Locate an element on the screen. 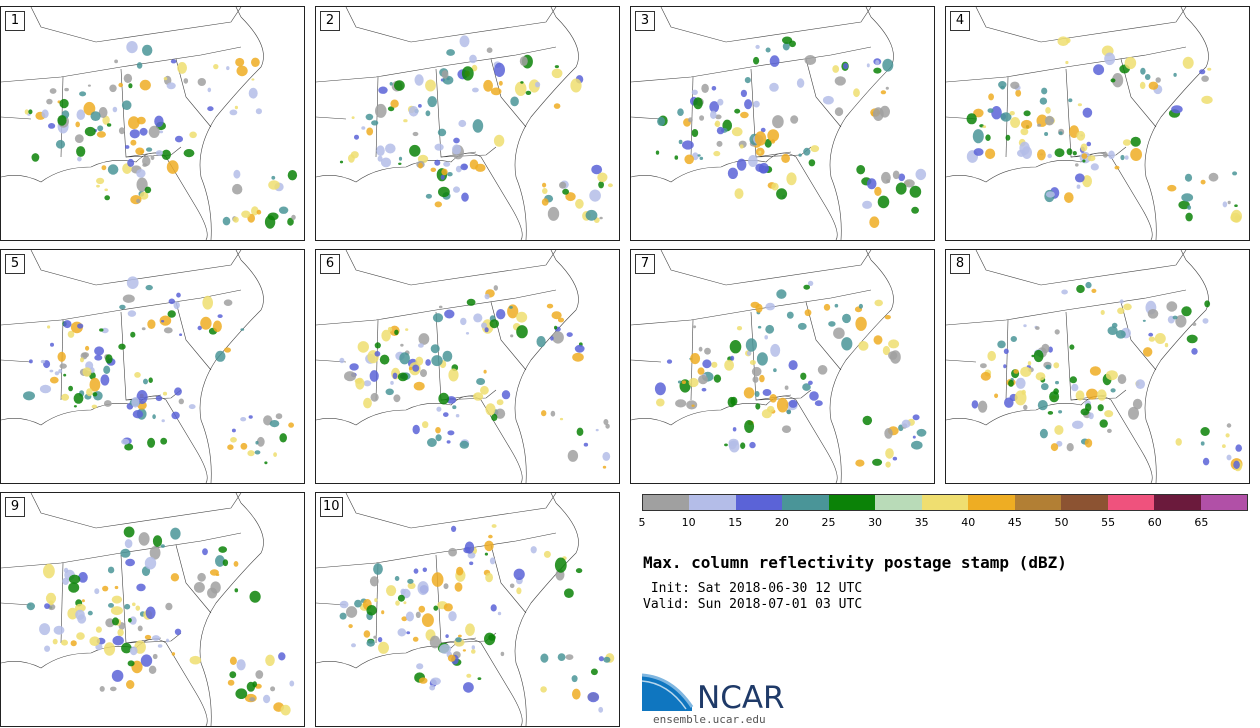 The height and width of the screenshot is (728, 1260). ensemble-member-panel: 10 is located at coordinates (467, 609).